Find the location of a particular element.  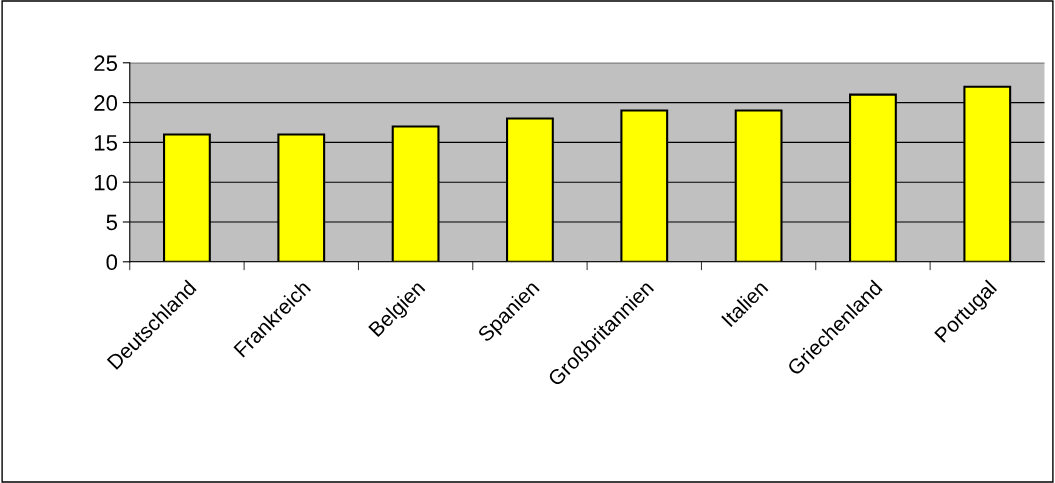

y-tick-label: 15 is located at coordinates (106, 143).